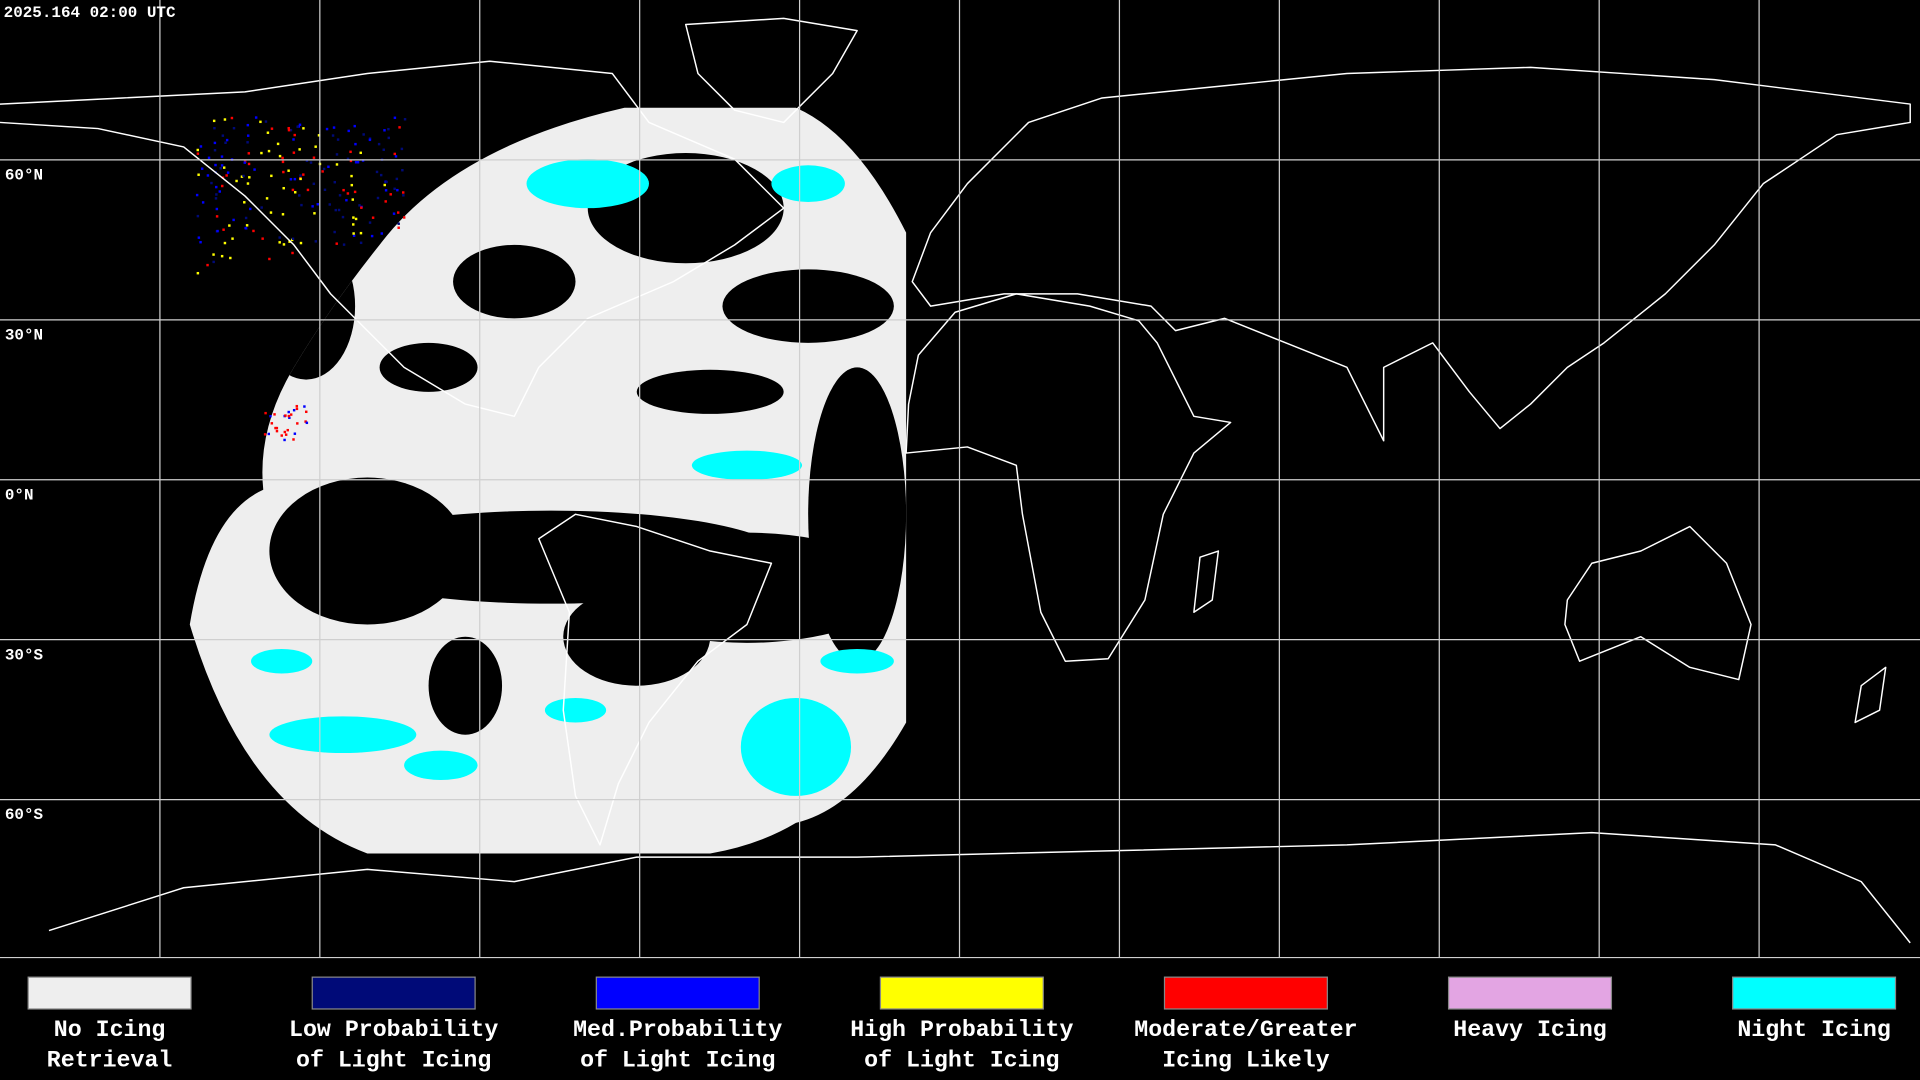 The height and width of the screenshot is (1080, 1920). I want to click on legend-label: High Probability, so click(961, 1030).